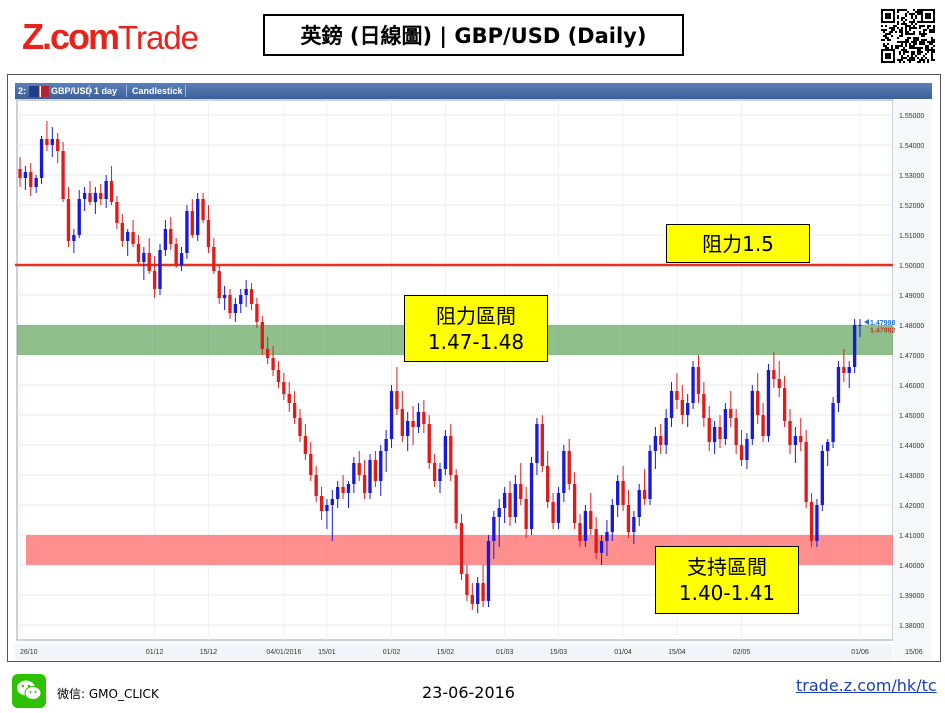 Image resolution: width=945 pixels, height=713 pixels. I want to click on qr-code-icon, so click(908, 36).